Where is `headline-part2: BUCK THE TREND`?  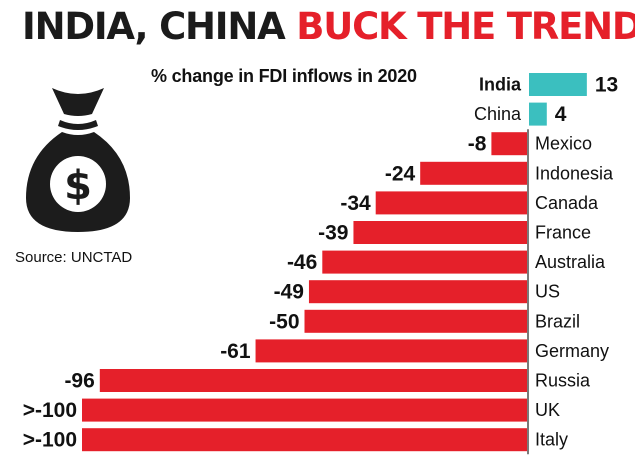 headline-part2: BUCK THE TREND is located at coordinates (465, 26).